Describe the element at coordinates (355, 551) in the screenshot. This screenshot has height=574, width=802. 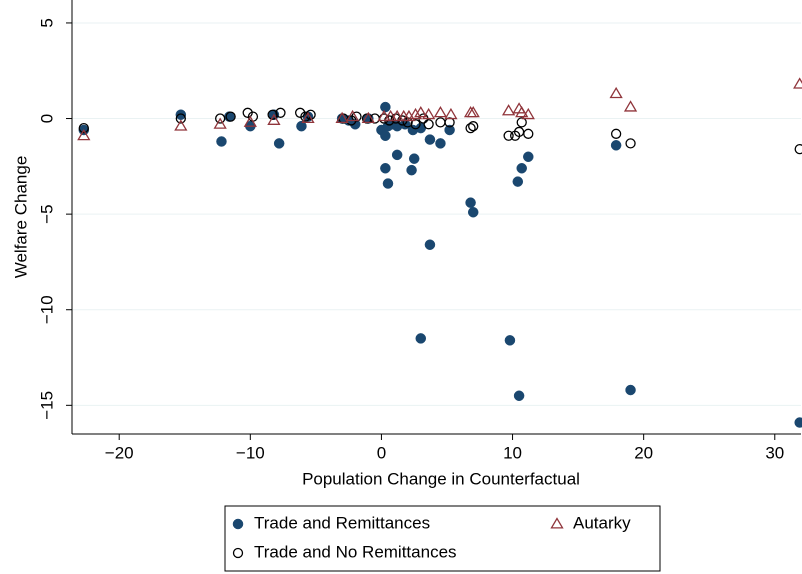
I see `legend-label: Trade and No Remittances` at that location.